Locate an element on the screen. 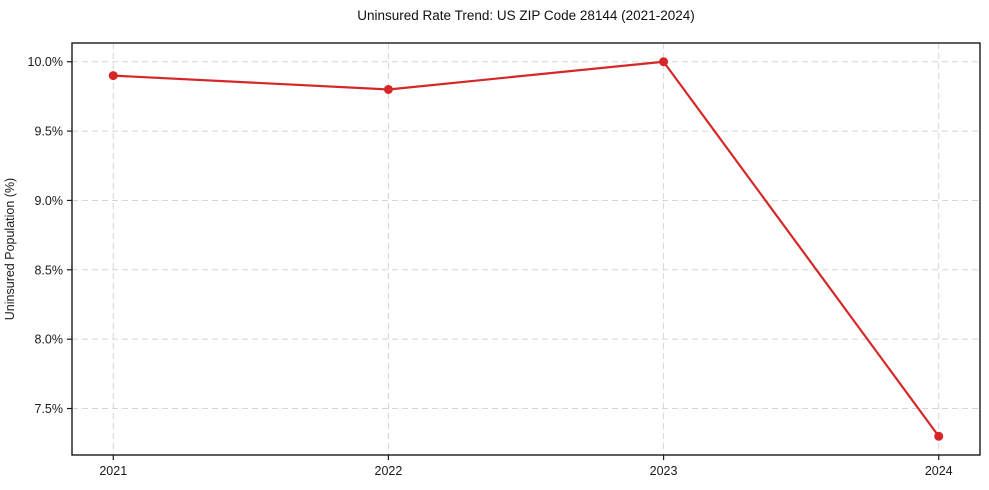  y-tick-label: 8.5% is located at coordinates (49, 270).